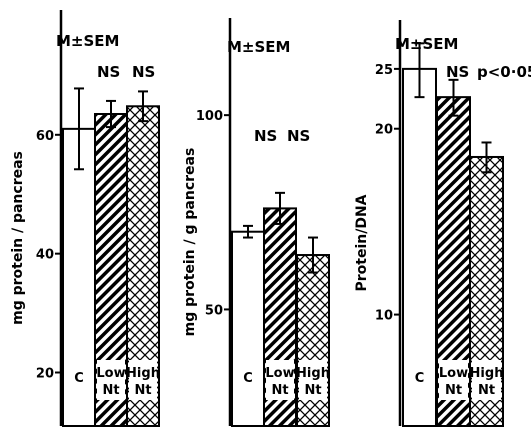 The width and height of the screenshot is (531, 436). I want to click on y-tick-label: 10, so click(384, 316).